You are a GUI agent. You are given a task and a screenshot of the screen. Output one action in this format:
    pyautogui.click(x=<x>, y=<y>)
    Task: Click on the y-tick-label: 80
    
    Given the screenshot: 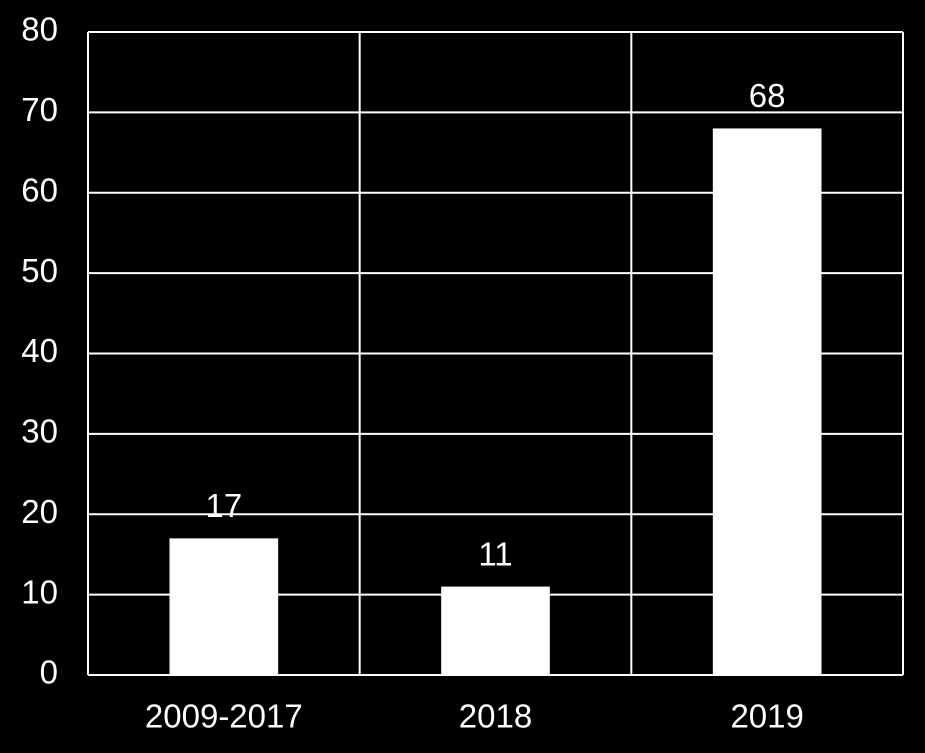 What is the action you would take?
    pyautogui.click(x=39, y=29)
    